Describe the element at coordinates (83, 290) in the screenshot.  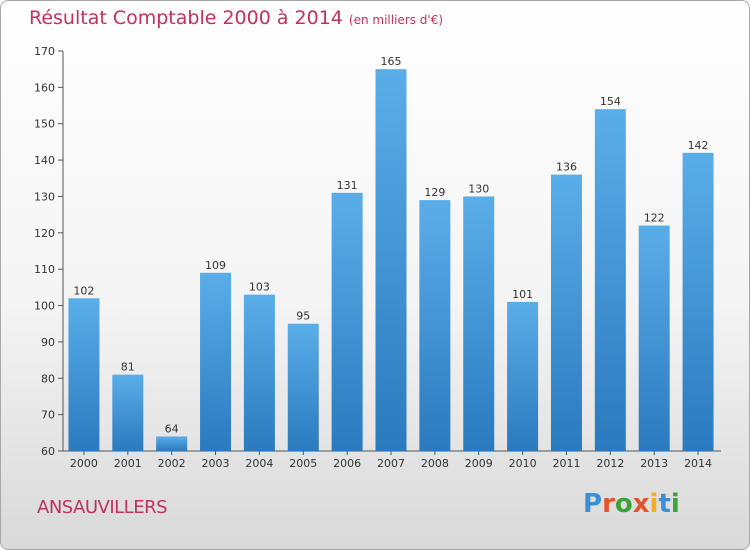
I see `bar-value-label: 102` at that location.